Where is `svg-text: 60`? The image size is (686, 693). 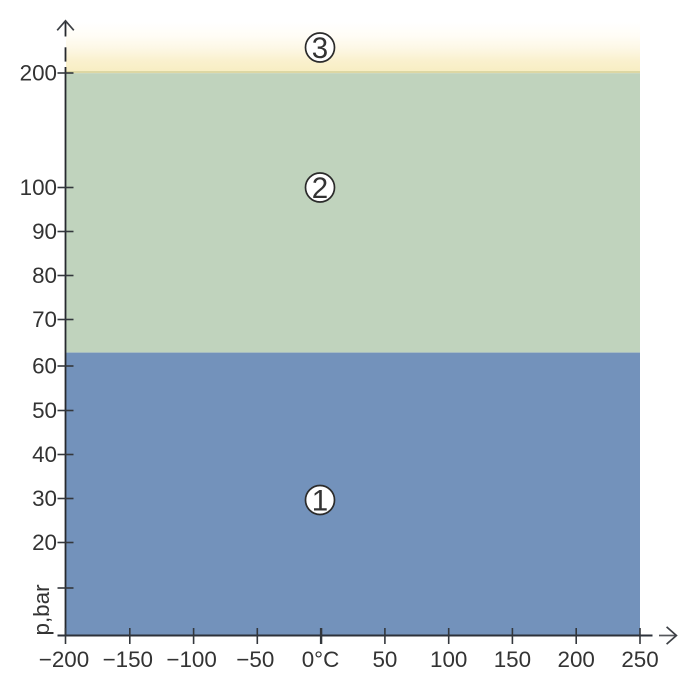 svg-text: 60 is located at coordinates (44, 366).